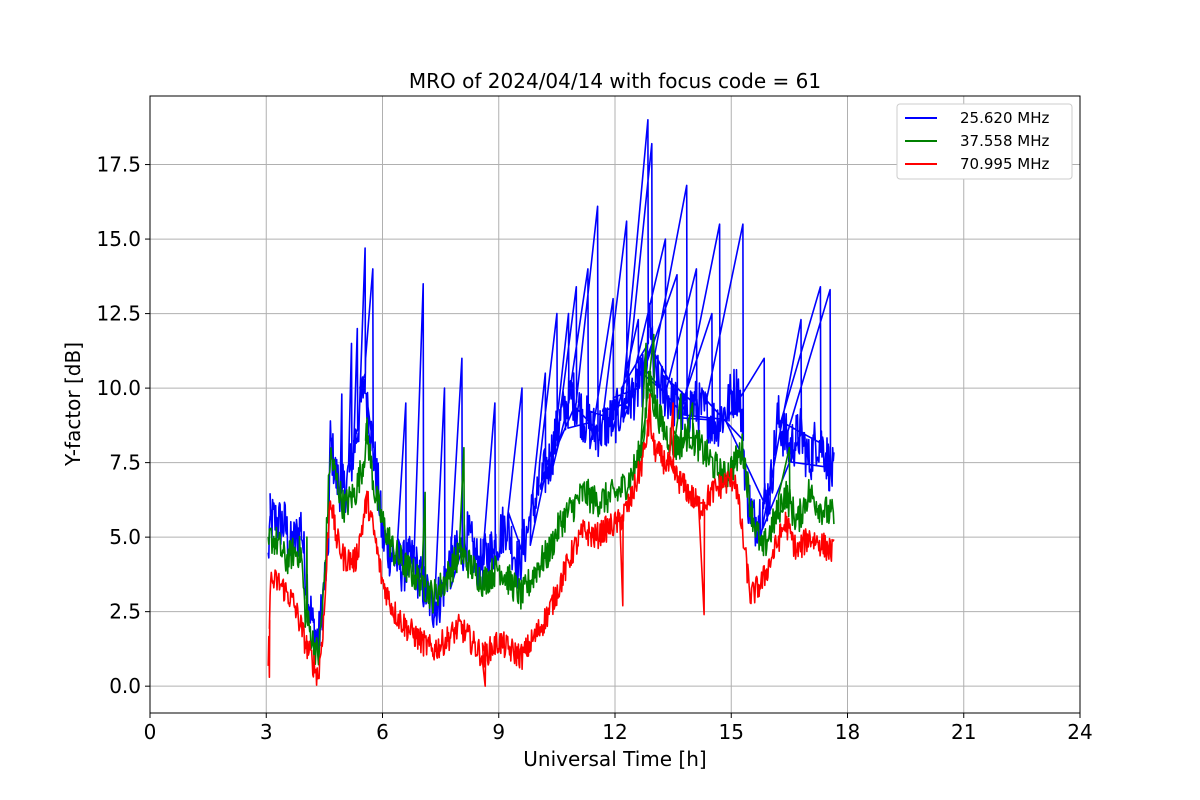 Image resolution: width=1200 pixels, height=800 pixels. What do you see at coordinates (125, 686) in the screenshot?
I see `y-tick-label: 0.0` at bounding box center [125, 686].